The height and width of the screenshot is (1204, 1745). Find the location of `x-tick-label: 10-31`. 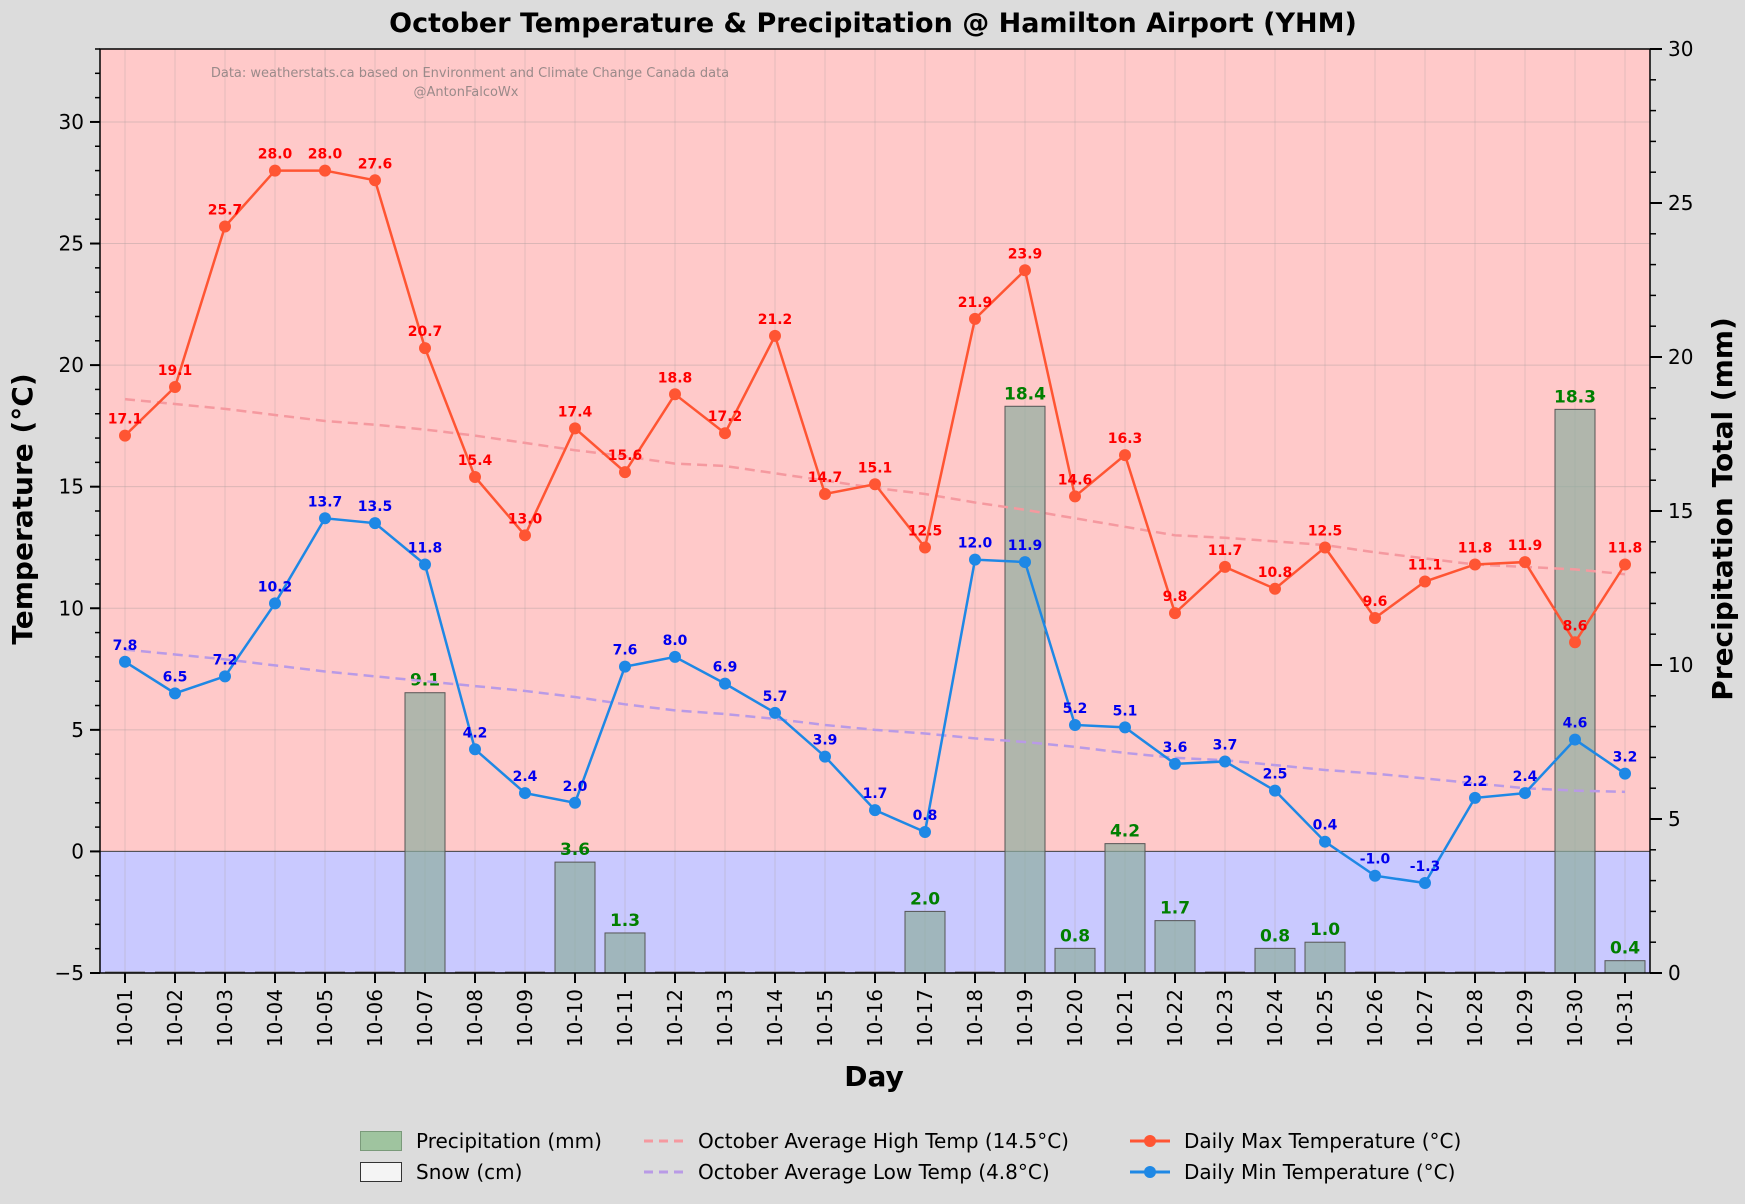

x-tick-label: 10-31 is located at coordinates (1625, 1018).